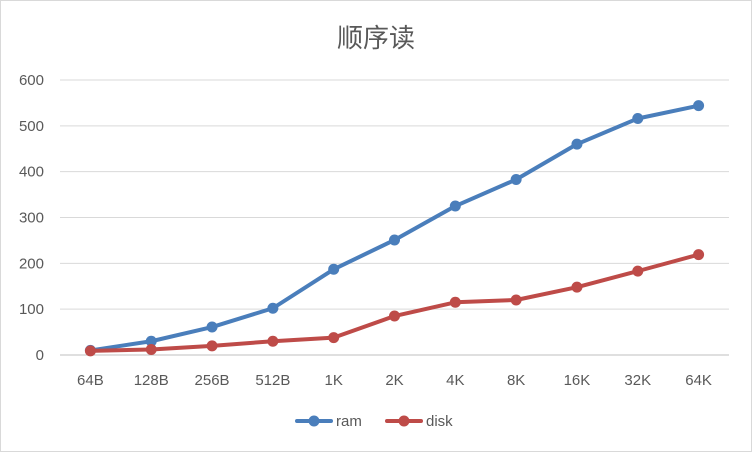  Describe the element at coordinates (698, 380) in the screenshot. I see `x-tick-label: 64K` at that location.